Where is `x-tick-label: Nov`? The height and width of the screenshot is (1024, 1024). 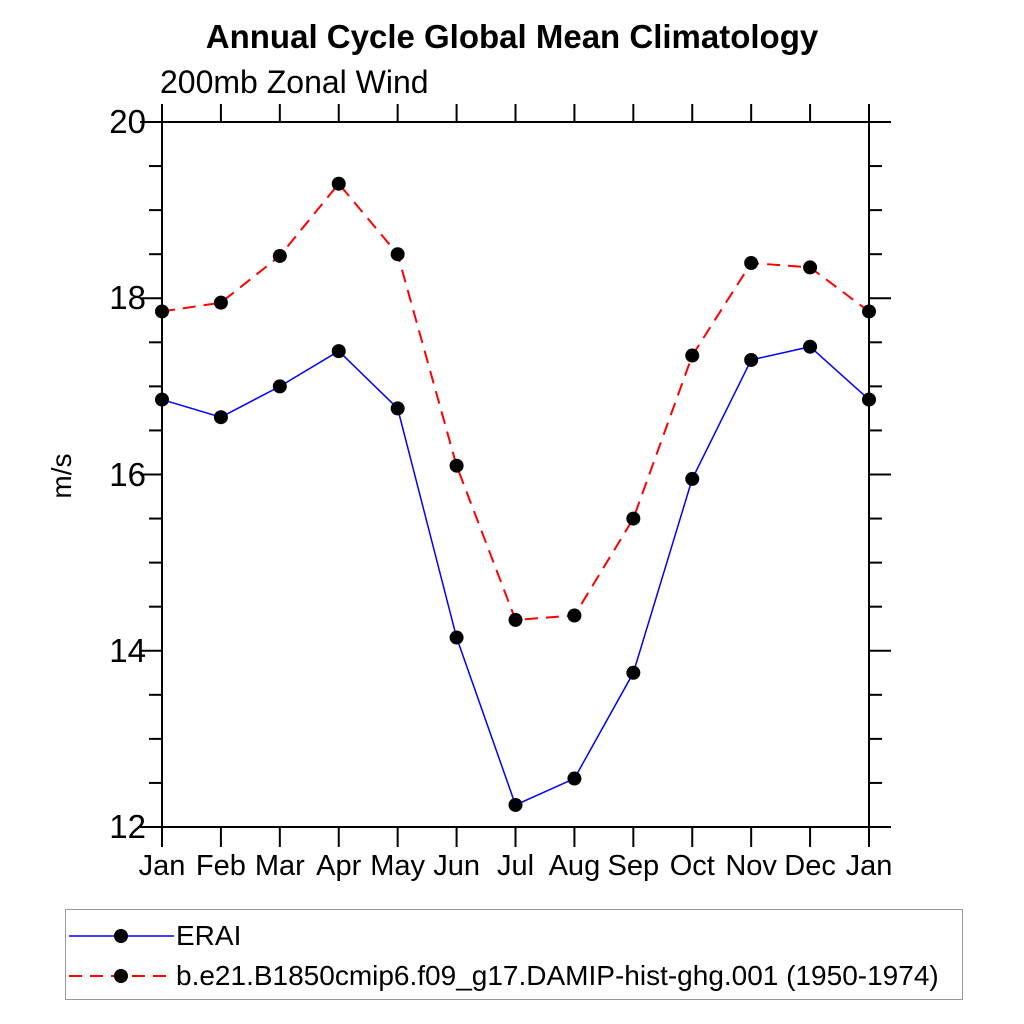
x-tick-label: Nov is located at coordinates (751, 866).